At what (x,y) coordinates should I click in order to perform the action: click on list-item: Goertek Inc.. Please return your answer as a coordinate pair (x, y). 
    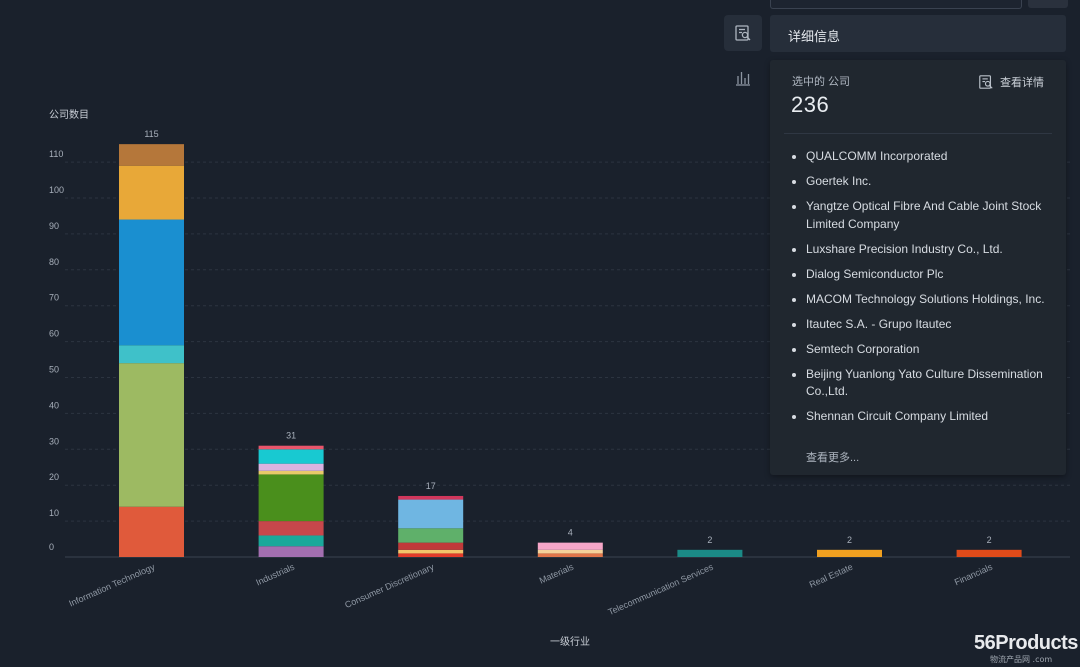
    Looking at the image, I should click on (937, 182).